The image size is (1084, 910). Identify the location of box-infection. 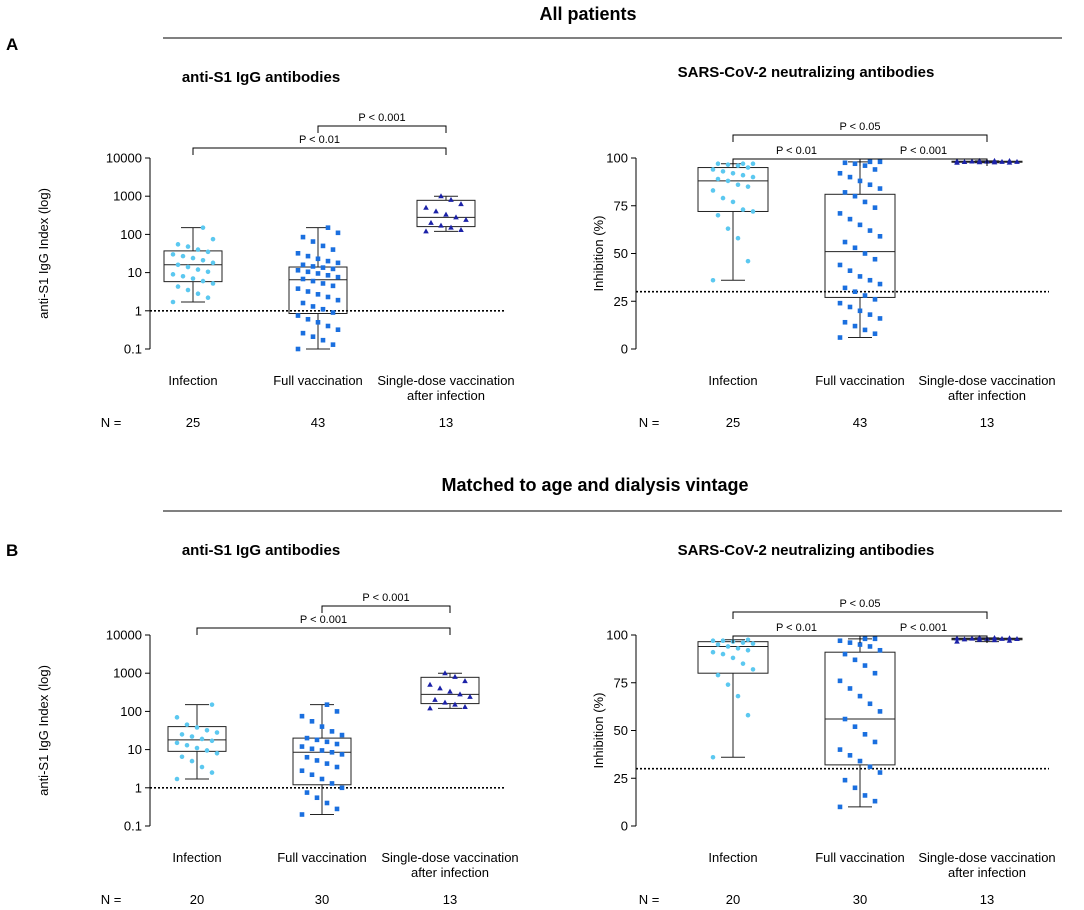
(733, 222).